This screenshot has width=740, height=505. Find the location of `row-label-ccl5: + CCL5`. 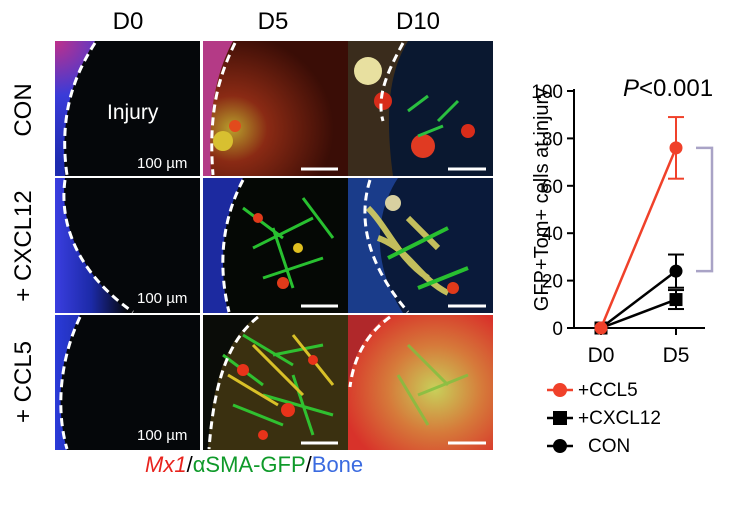

row-label-ccl5: + CCL5 is located at coordinates (23, 382).